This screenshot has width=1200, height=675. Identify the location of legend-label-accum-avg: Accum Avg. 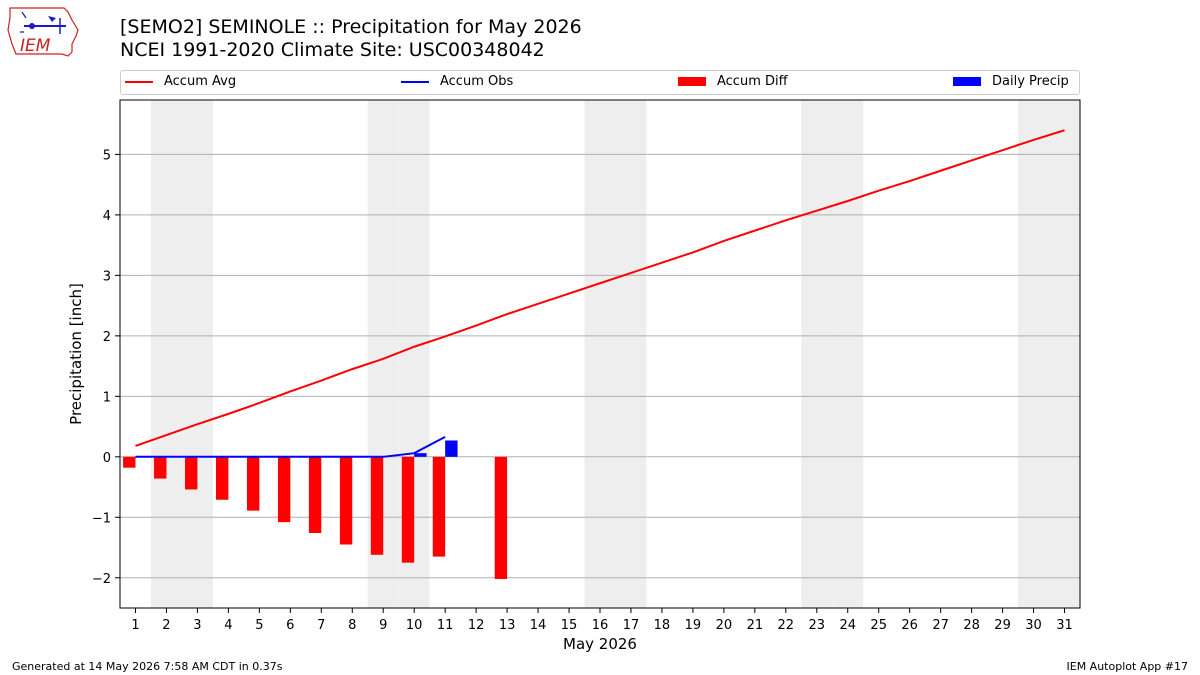
(200, 81).